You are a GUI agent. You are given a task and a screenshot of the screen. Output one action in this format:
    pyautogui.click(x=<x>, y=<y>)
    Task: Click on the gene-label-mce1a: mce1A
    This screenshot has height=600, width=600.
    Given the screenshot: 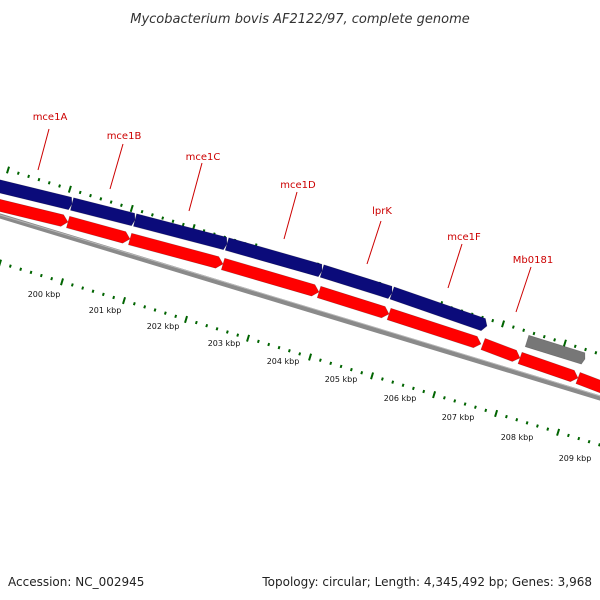 What is the action you would take?
    pyautogui.click(x=50, y=117)
    